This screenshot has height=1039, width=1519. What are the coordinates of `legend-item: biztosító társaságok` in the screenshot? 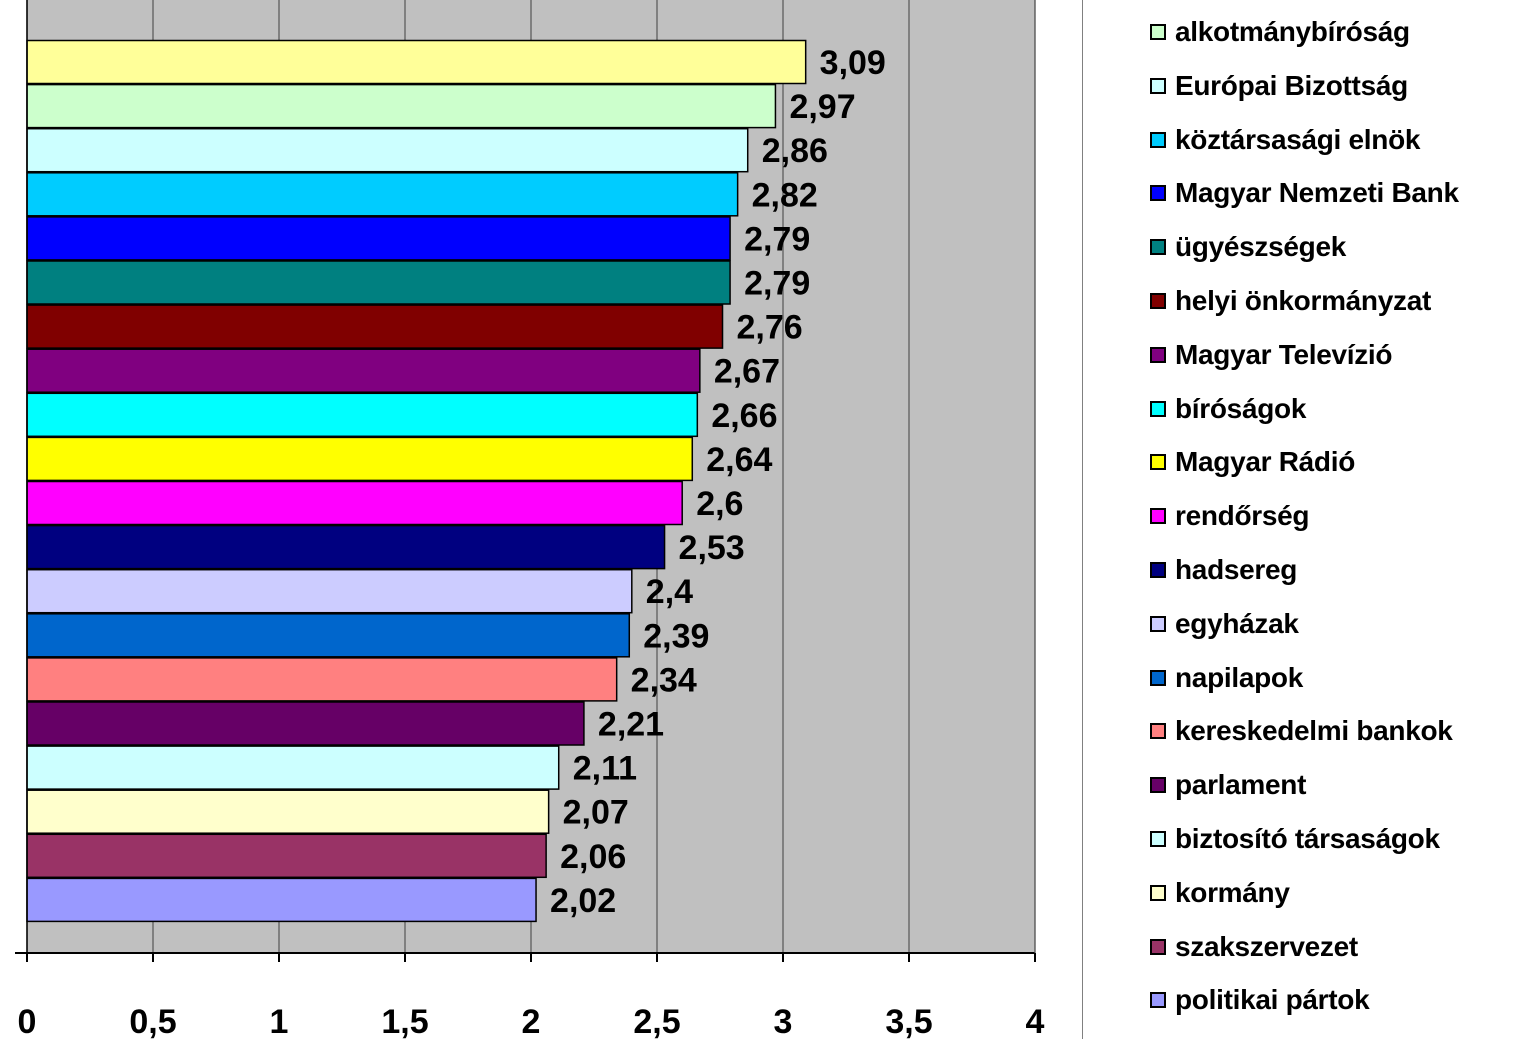 It's located at (1295, 838).